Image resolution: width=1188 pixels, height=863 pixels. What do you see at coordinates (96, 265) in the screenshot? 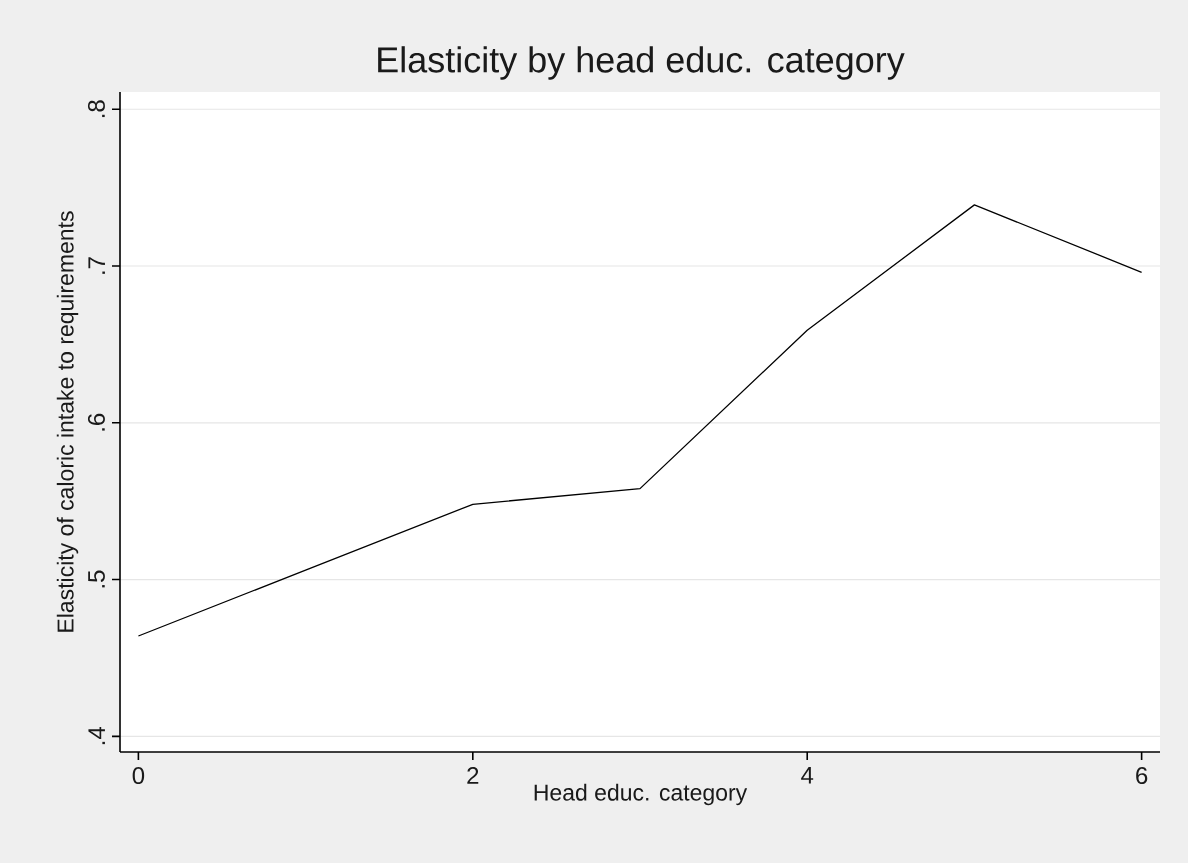
I see `y-tick-label: .7` at bounding box center [96, 265].